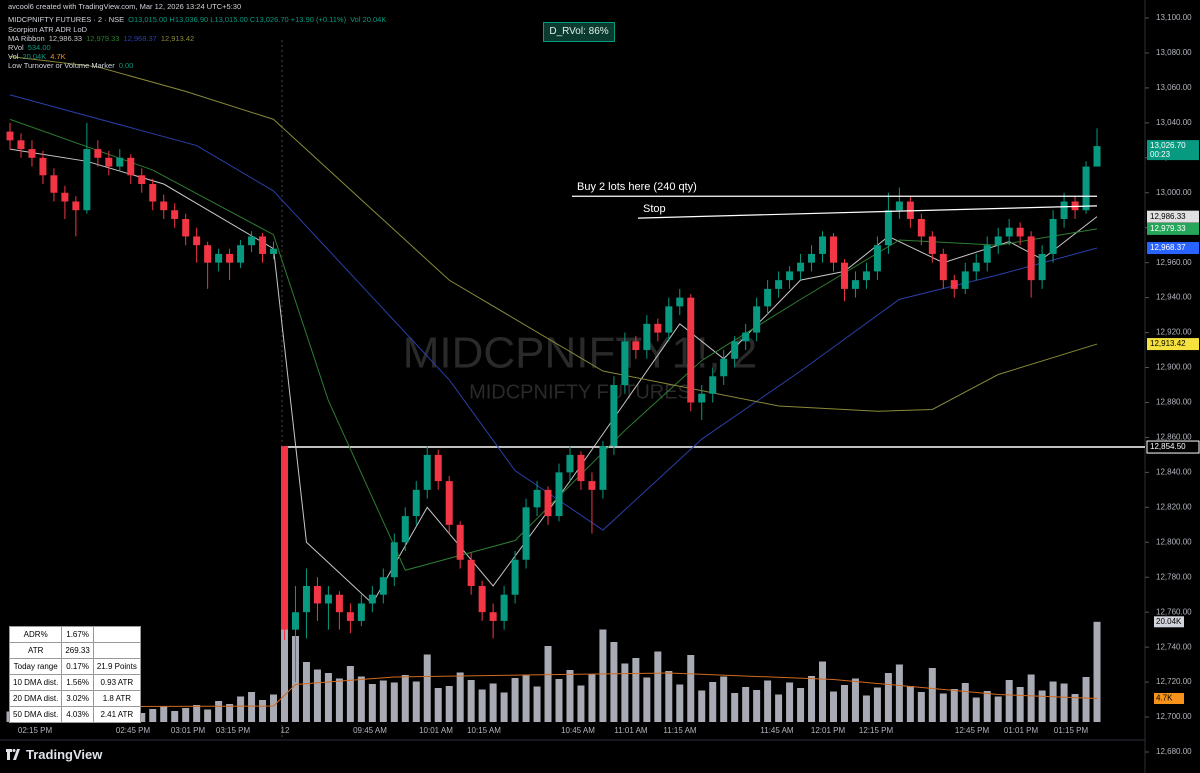  Describe the element at coordinates (370, 730) in the screenshot. I see `x-tick-label: 09:45 AM` at that location.